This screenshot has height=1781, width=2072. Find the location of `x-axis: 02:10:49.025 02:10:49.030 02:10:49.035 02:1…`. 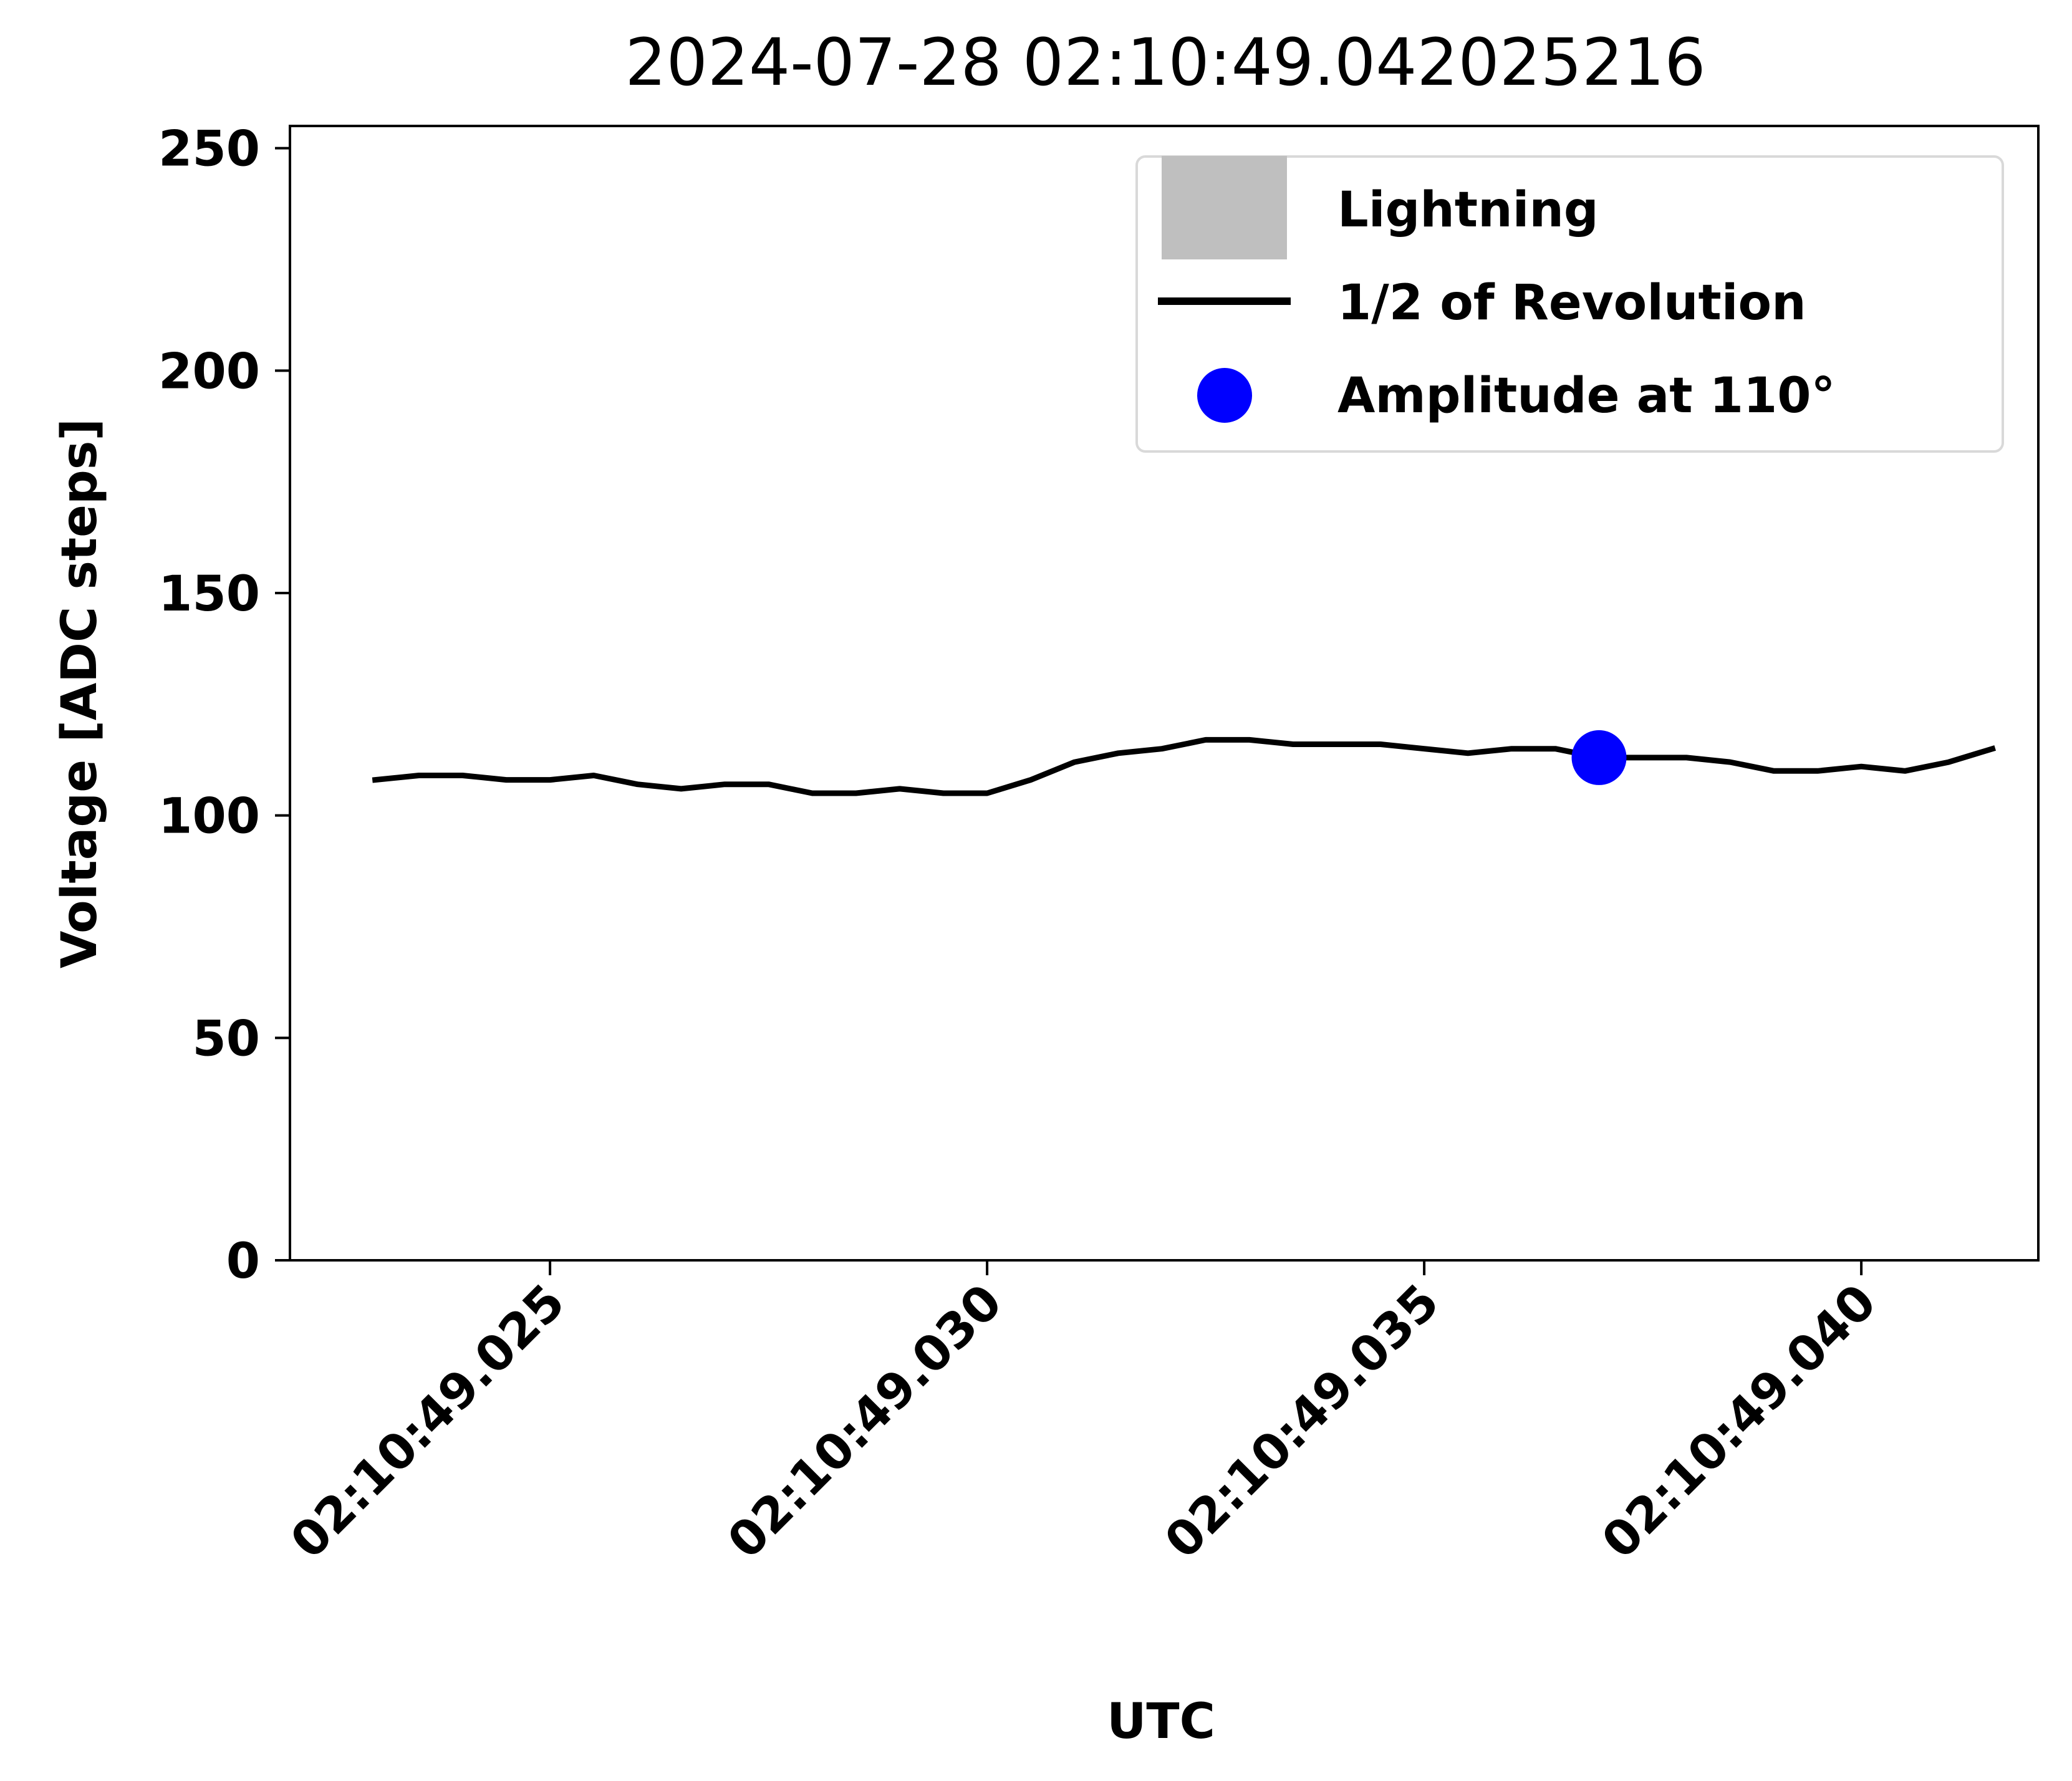

x-axis: 02:10:49.025 02:10:49.030 02:10:49.035 02:1… is located at coordinates (1083, 1415).